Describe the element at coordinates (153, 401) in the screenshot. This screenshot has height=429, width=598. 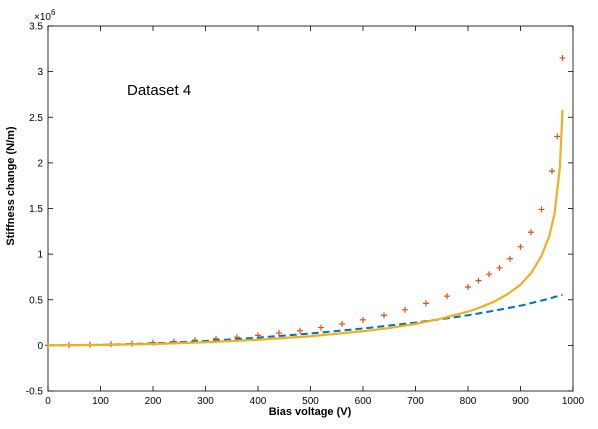
I see `x-tick-label: 200` at that location.